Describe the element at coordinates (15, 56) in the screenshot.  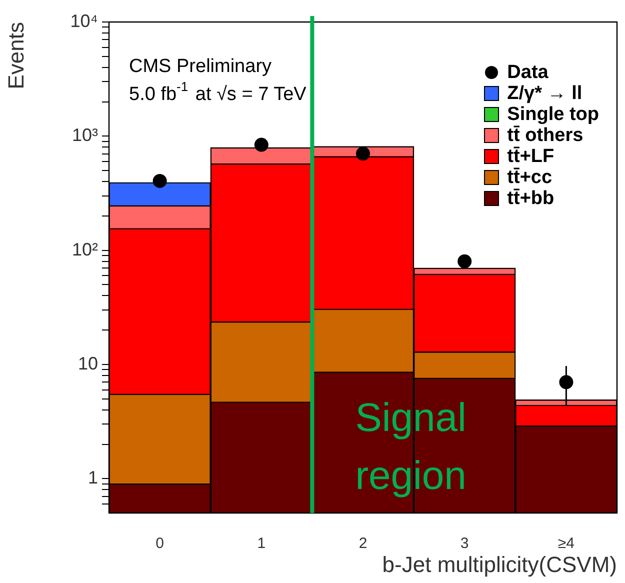
I see `y-axis-title: Events` at that location.